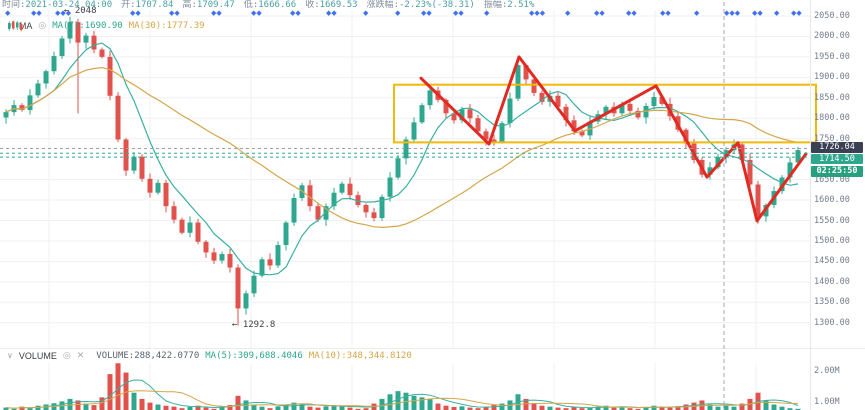 This screenshot has height=410, width=865. I want to click on drawn-rectangle, so click(605, 113).